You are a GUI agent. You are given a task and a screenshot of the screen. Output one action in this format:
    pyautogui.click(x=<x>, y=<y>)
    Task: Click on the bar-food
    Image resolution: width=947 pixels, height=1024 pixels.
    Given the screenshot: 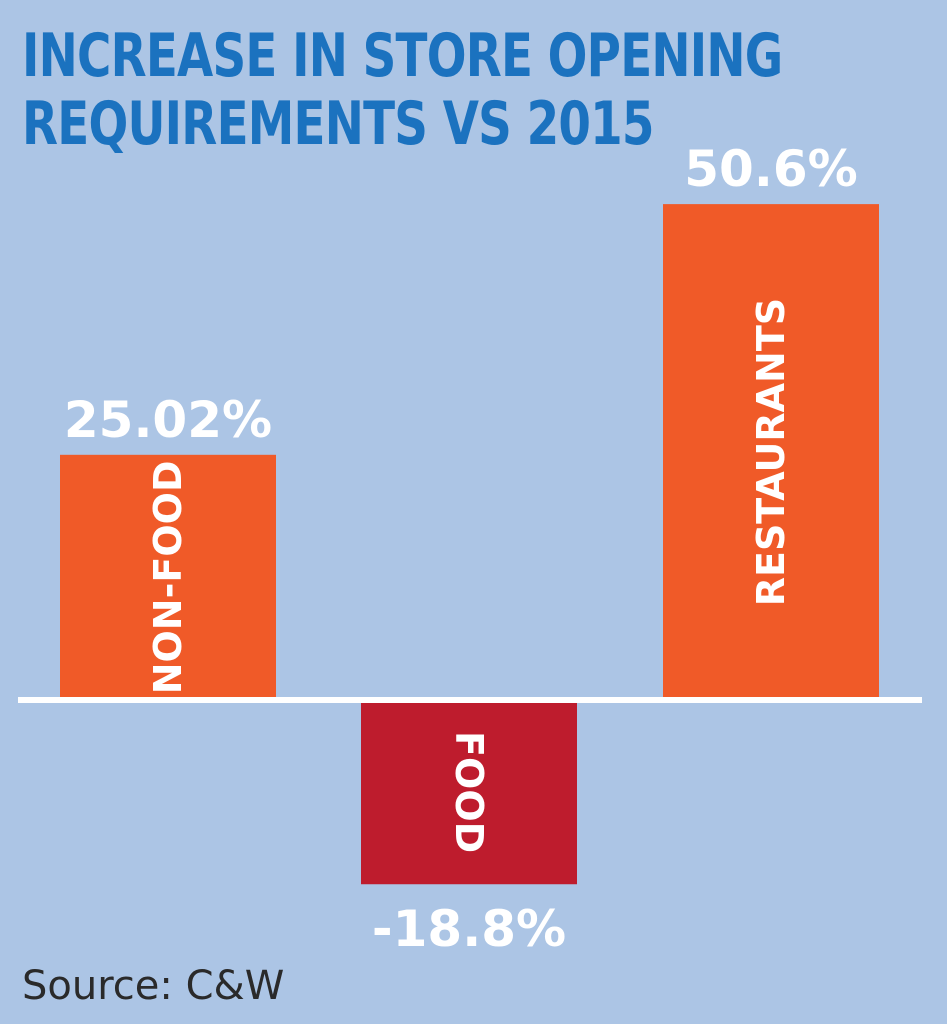 What is the action you would take?
    pyautogui.click(x=469, y=792)
    